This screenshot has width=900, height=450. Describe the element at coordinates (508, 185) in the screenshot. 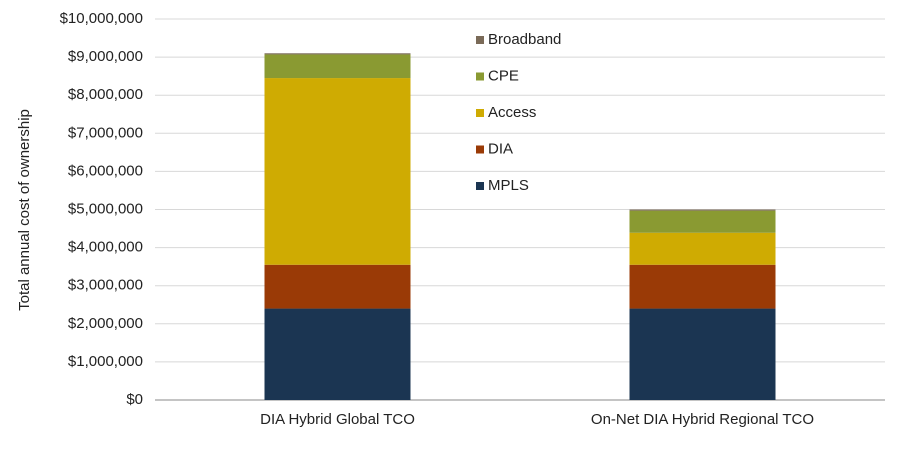

I see `legend-label: MPLS` at that location.